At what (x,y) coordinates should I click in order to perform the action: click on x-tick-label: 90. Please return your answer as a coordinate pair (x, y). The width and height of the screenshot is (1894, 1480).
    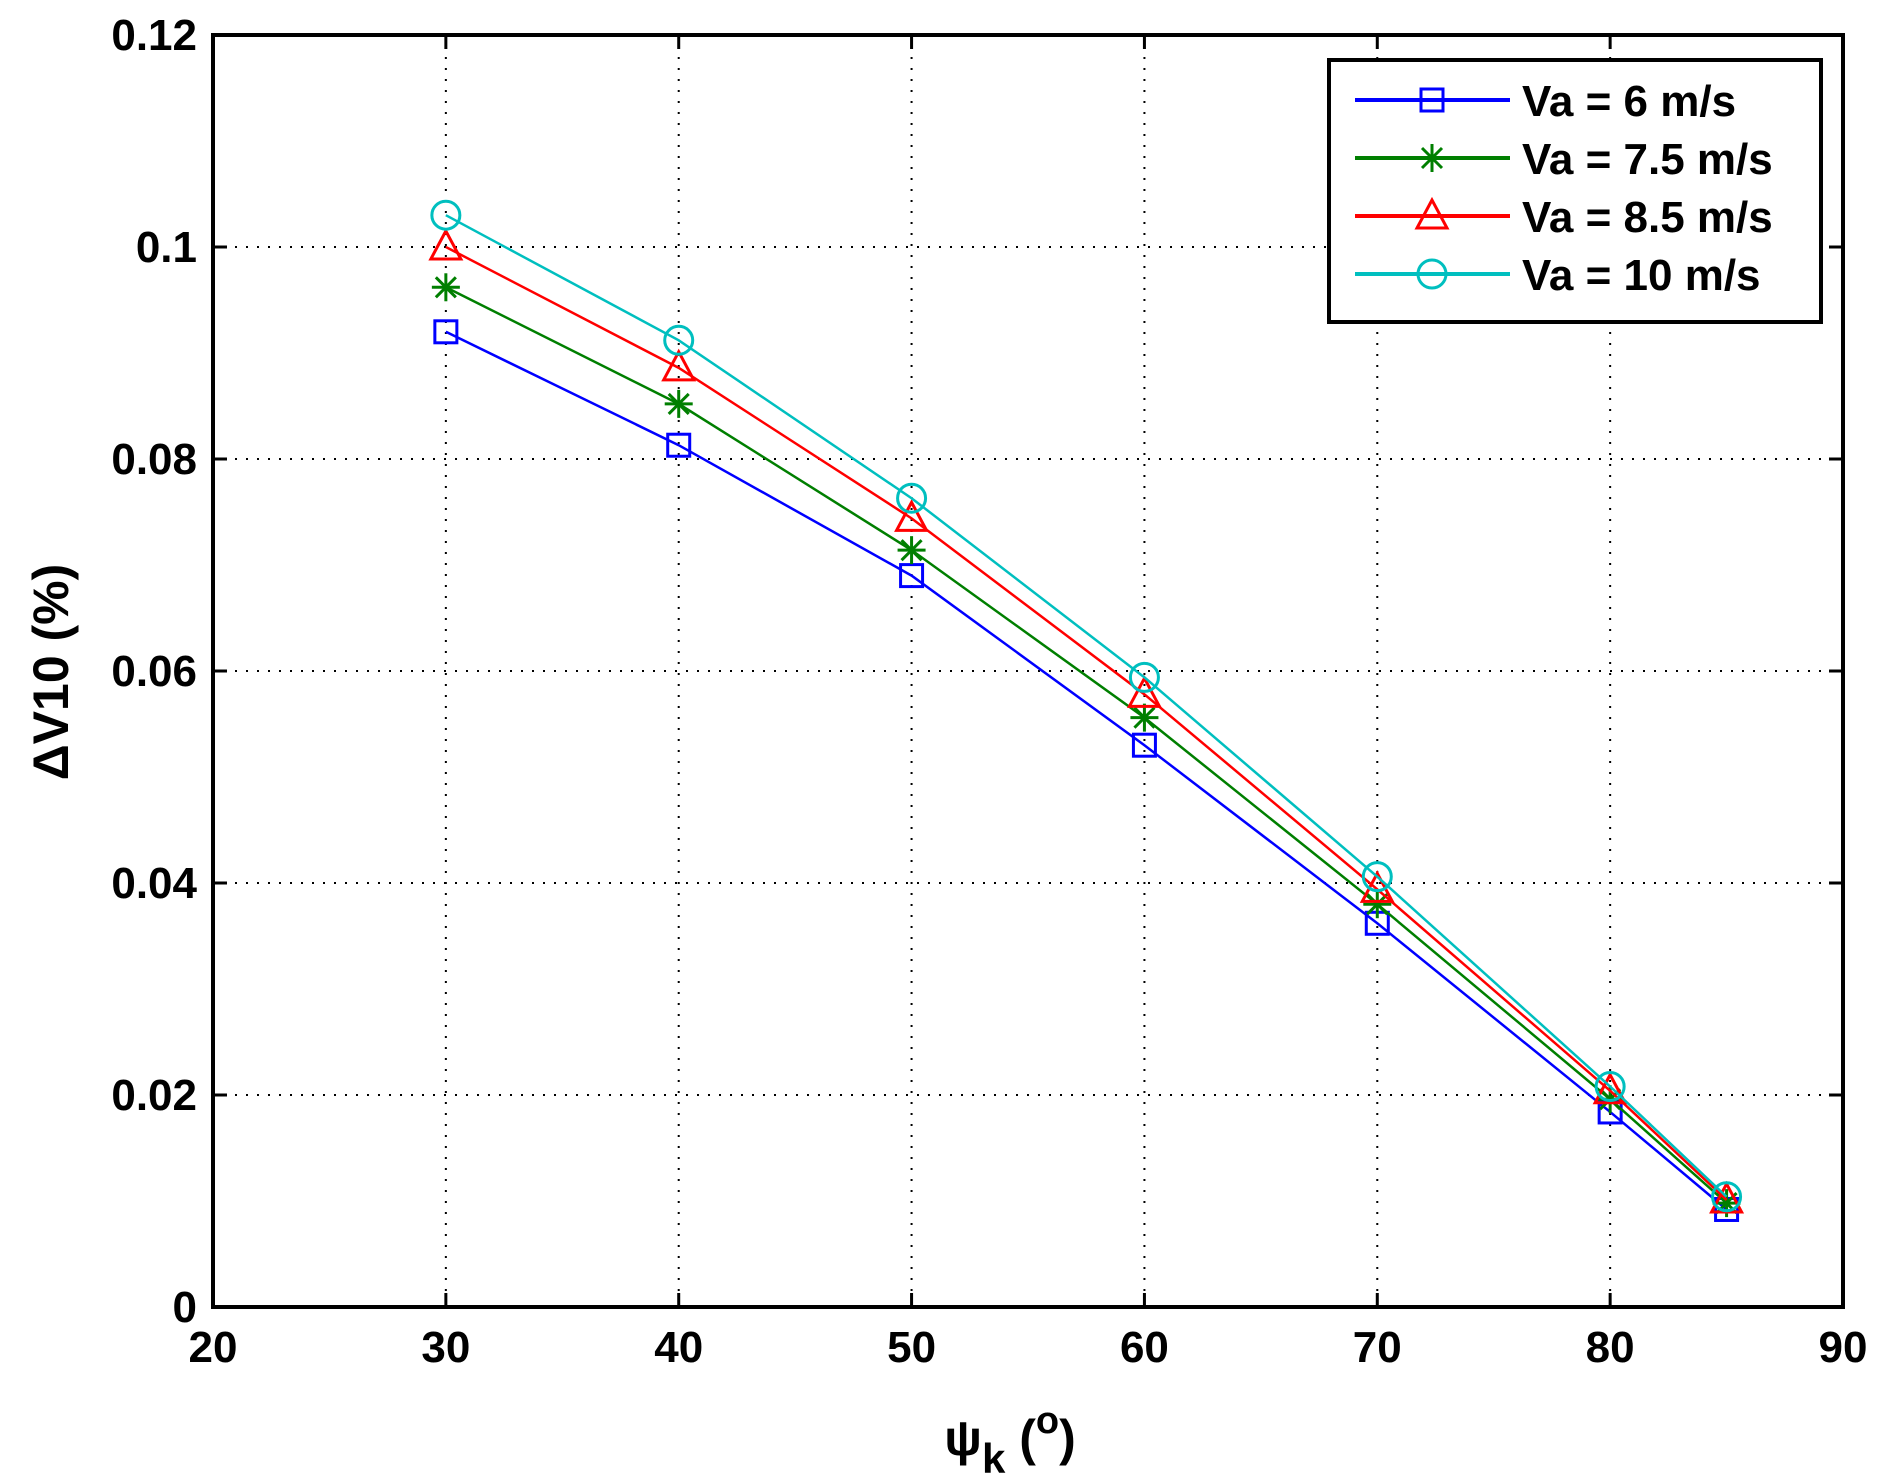
    Looking at the image, I should click on (1843, 1347).